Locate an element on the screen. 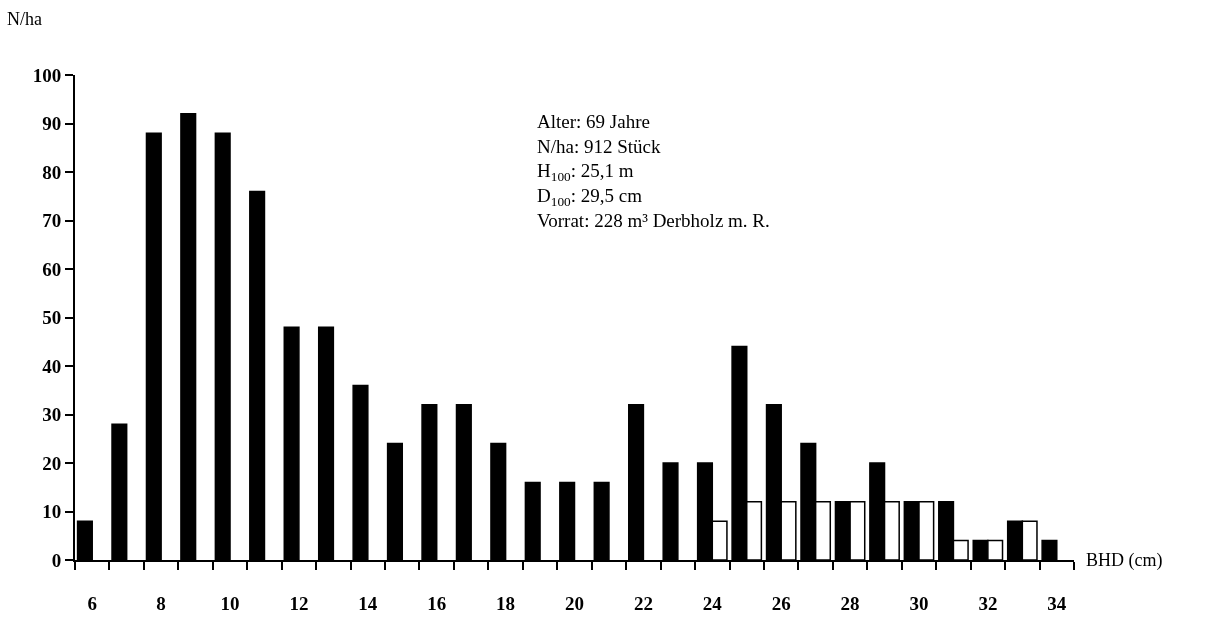 The width and height of the screenshot is (1224, 635). y-tick-label: 60 is located at coordinates (52, 269).